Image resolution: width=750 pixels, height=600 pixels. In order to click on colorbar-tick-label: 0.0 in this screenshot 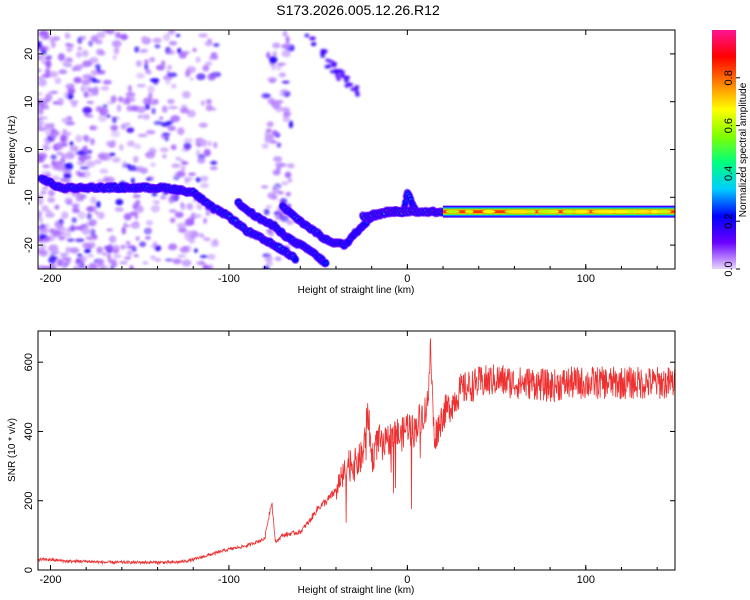, I will do `click(729, 268)`.